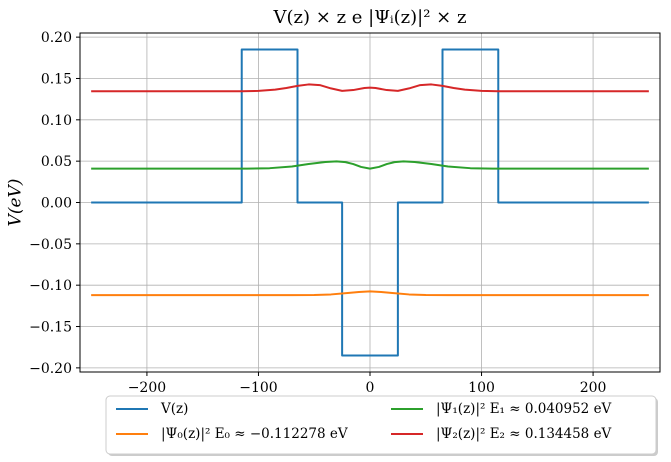  I want to click on y-tick-label: −0.05, so click(50, 245).